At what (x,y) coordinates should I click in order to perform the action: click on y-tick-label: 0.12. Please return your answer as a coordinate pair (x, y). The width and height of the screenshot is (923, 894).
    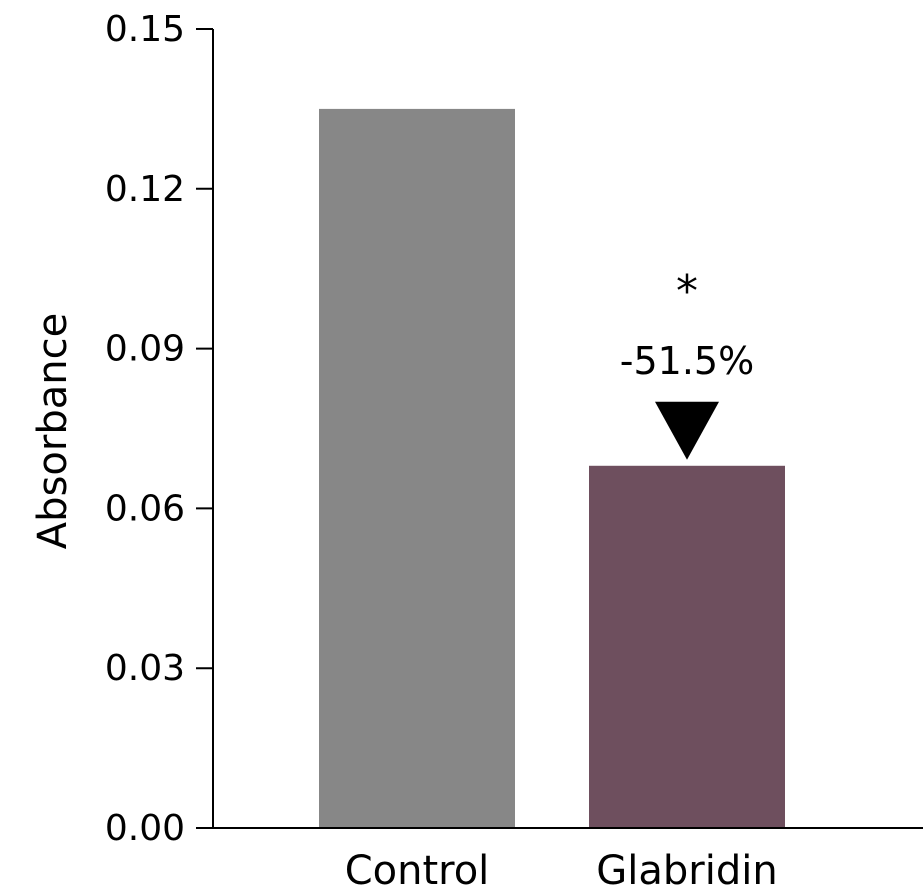
    Looking at the image, I should click on (145, 189).